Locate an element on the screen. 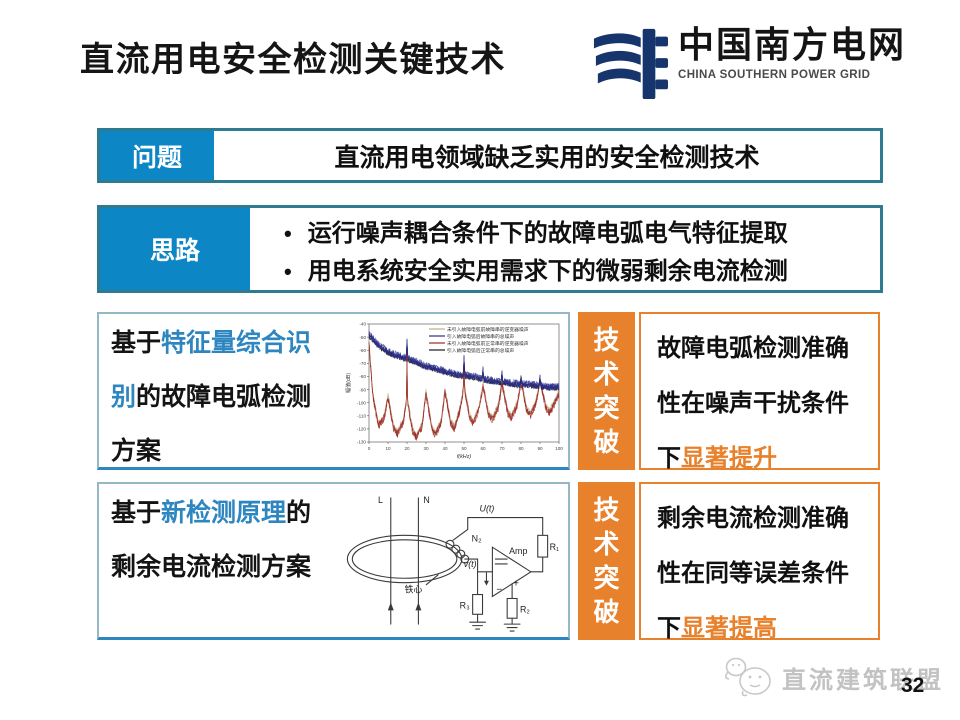  svg-text: 20 is located at coordinates (407, 448).